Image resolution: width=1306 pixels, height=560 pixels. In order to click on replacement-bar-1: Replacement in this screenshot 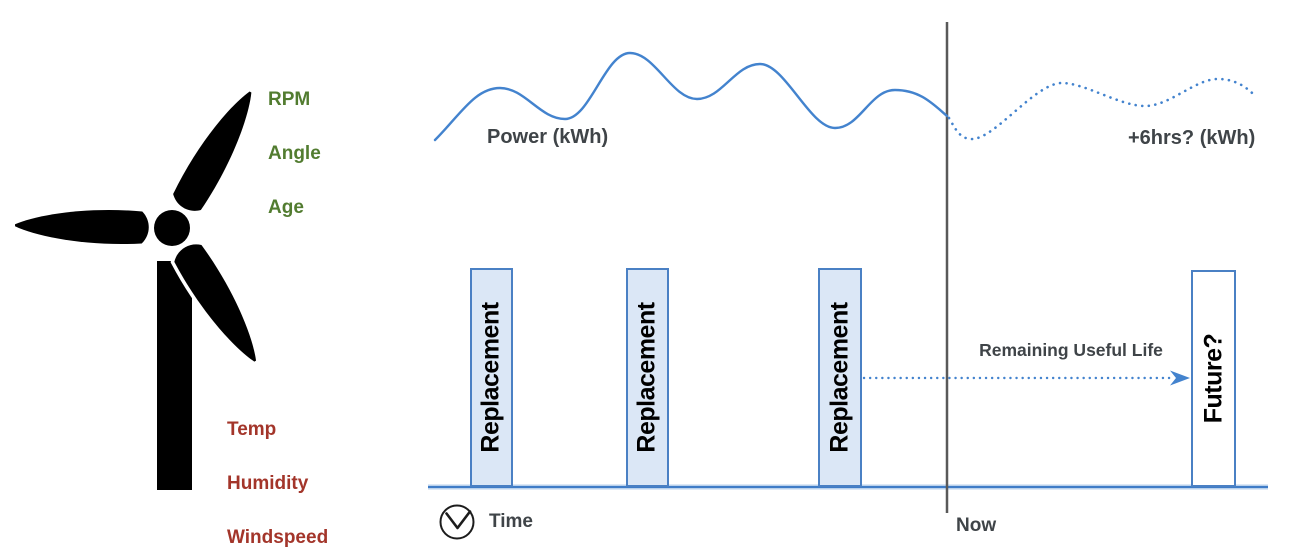, I will do `click(491, 377)`.